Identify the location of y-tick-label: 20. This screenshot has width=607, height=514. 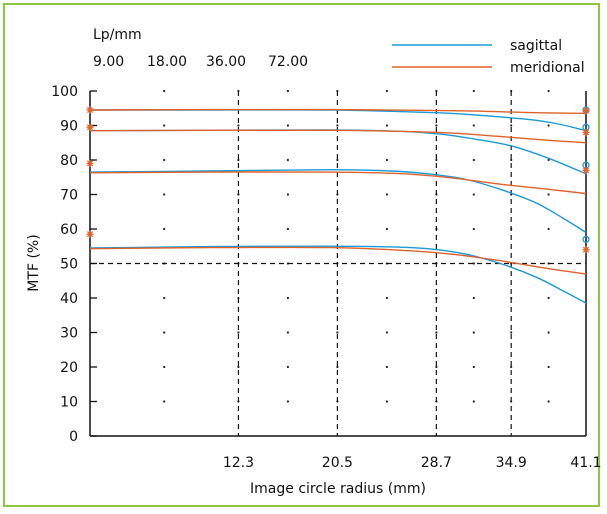
(69, 368).